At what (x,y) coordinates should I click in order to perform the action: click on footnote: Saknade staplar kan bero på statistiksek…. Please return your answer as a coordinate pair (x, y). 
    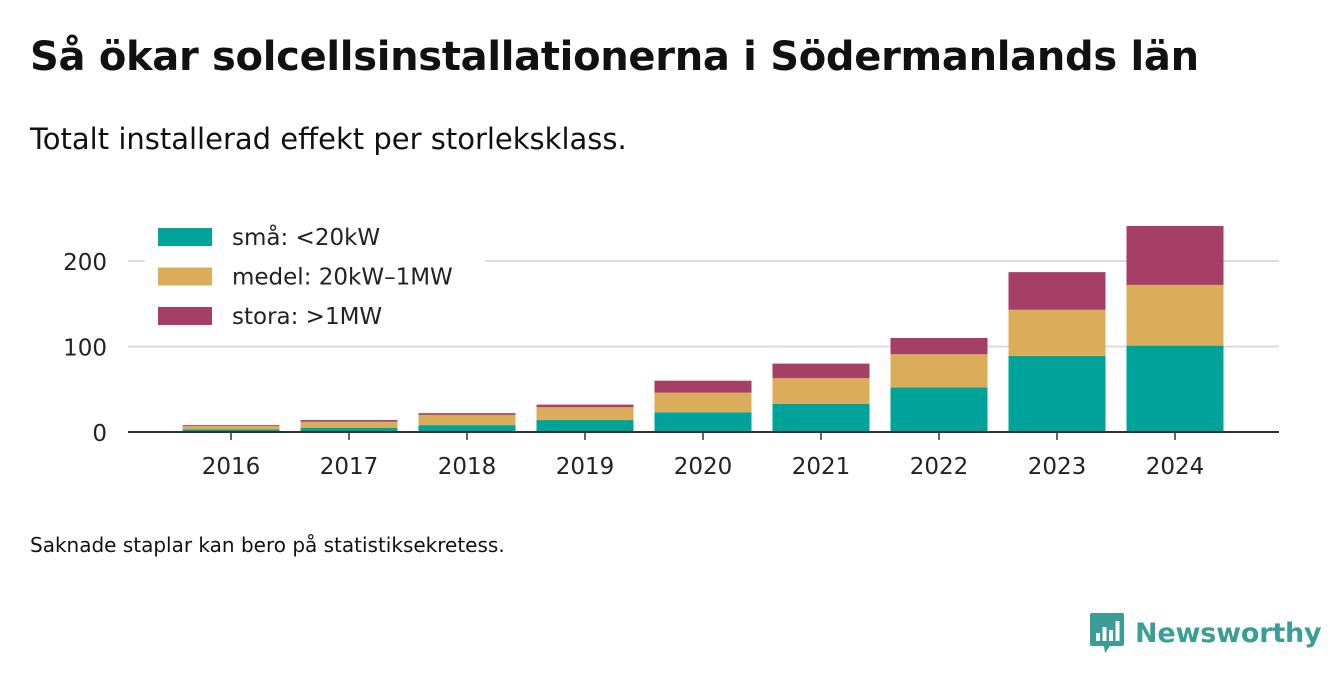
    Looking at the image, I should click on (267, 545).